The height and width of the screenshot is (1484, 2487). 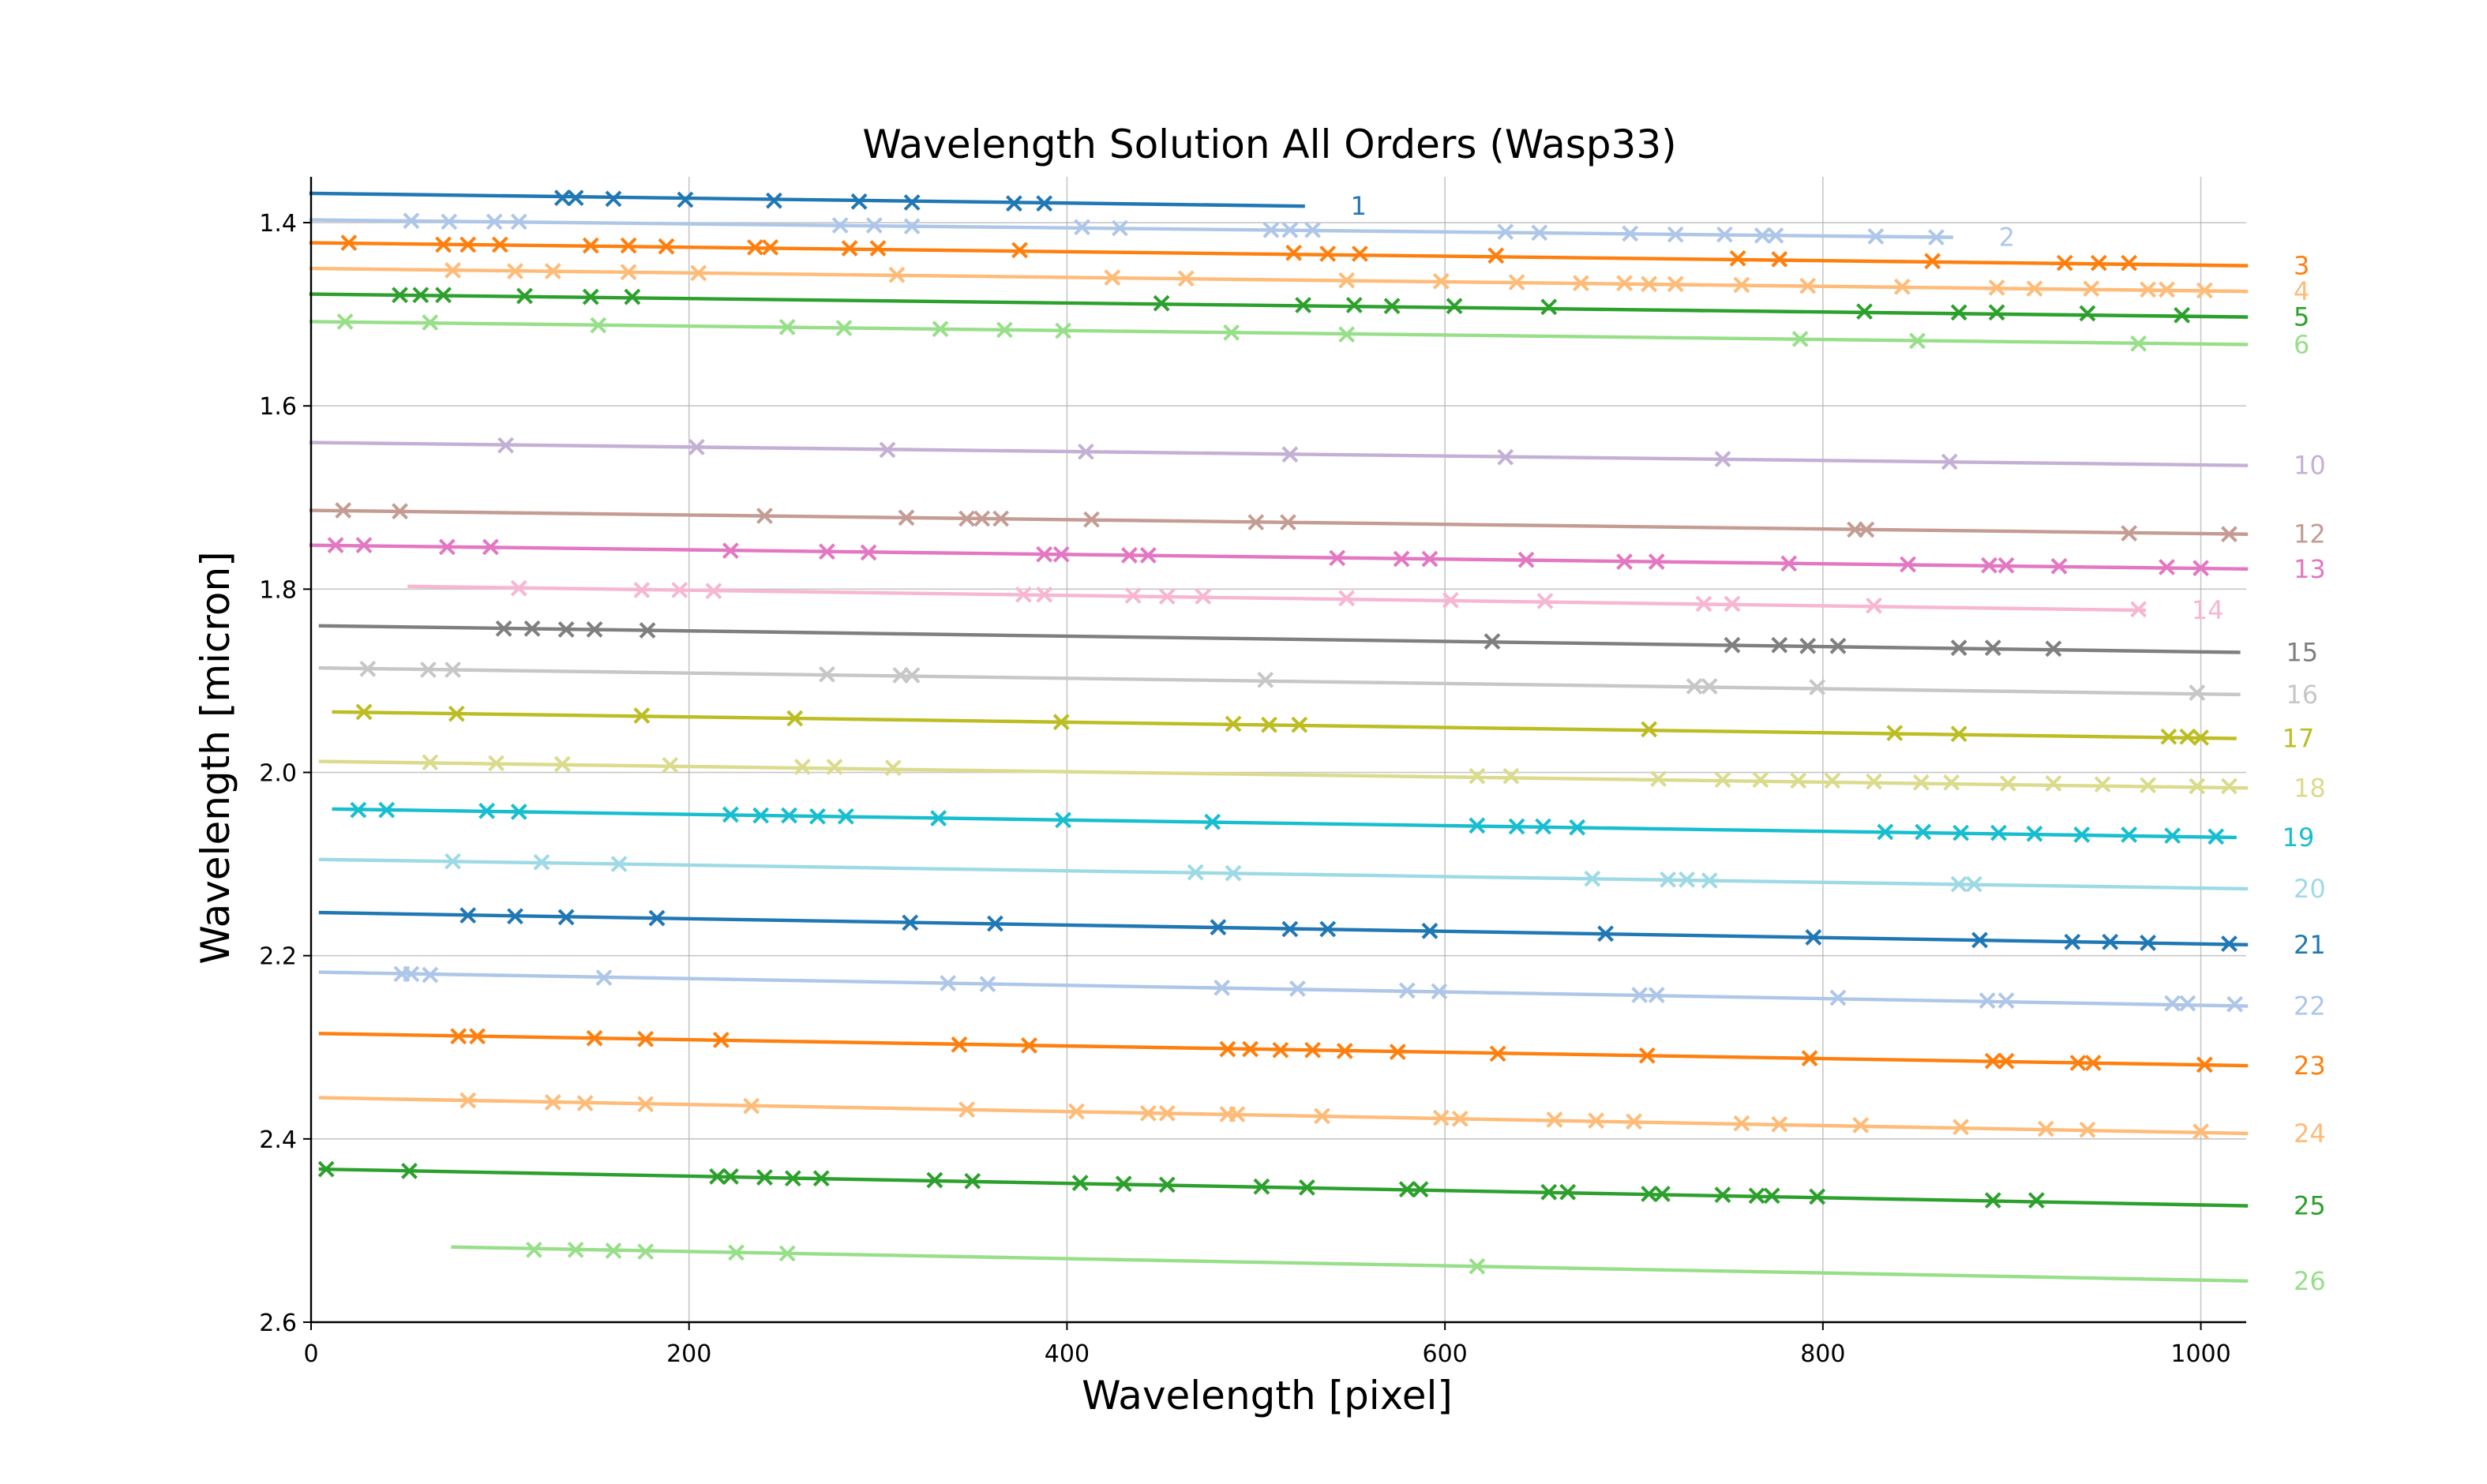 What do you see at coordinates (1269, 145) in the screenshot?
I see `chart-title: Wavelength Solution All Orders (Wasp33)` at bounding box center [1269, 145].